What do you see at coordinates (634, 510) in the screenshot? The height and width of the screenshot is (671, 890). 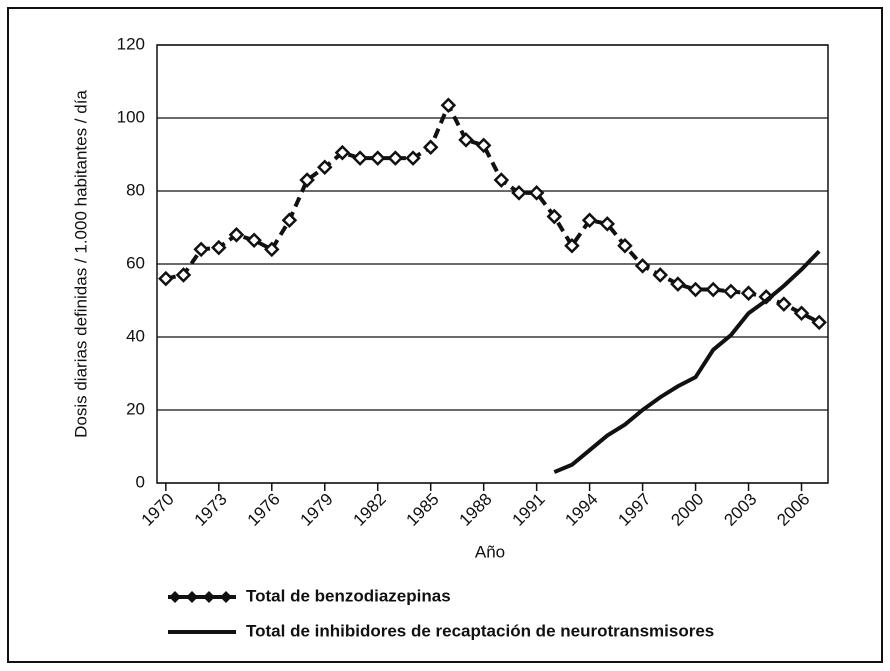 I see `x-tick-label: 1997` at bounding box center [634, 510].